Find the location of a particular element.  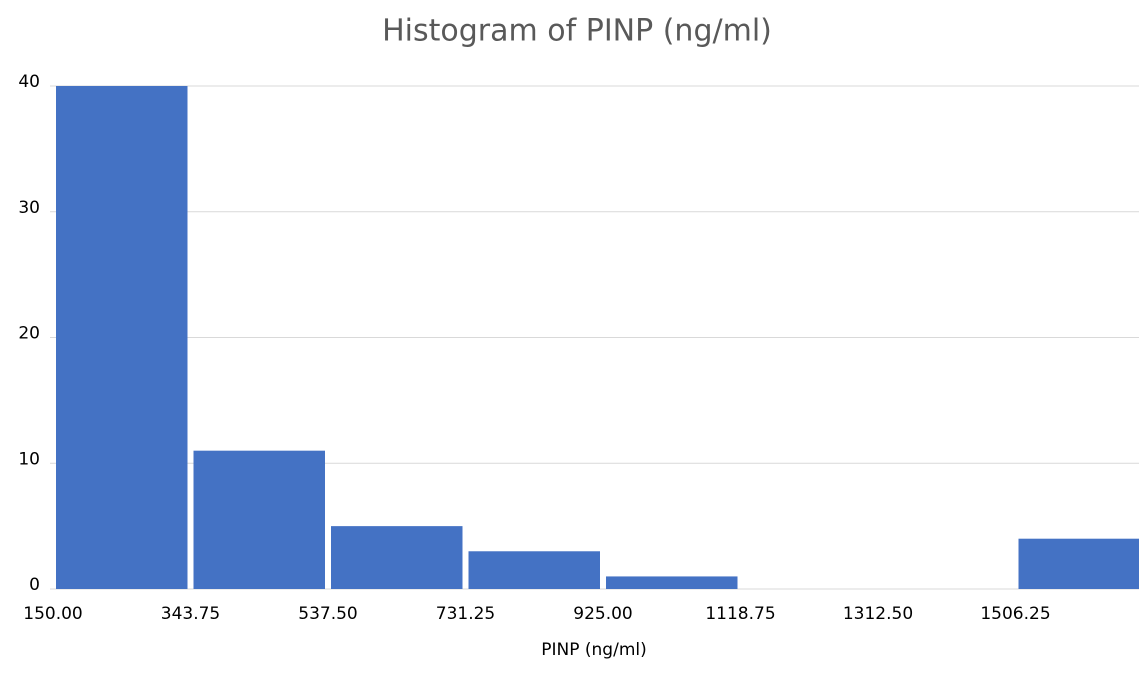

x-tick-label: 925.00 is located at coordinates (602, 614).